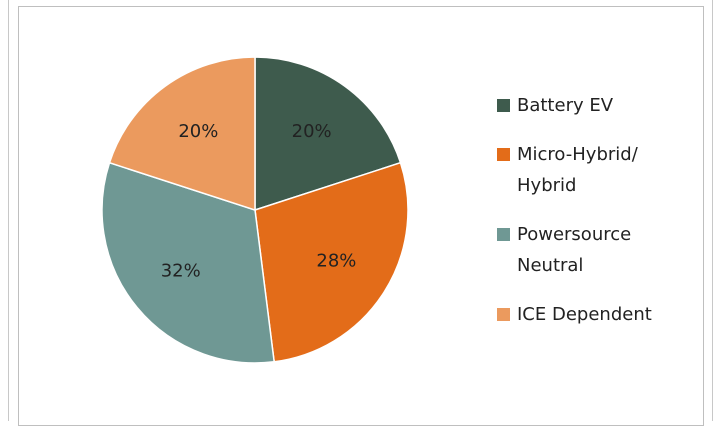 This screenshot has width=718, height=426. I want to click on legend-label: Powersource Neutral, so click(574, 250).